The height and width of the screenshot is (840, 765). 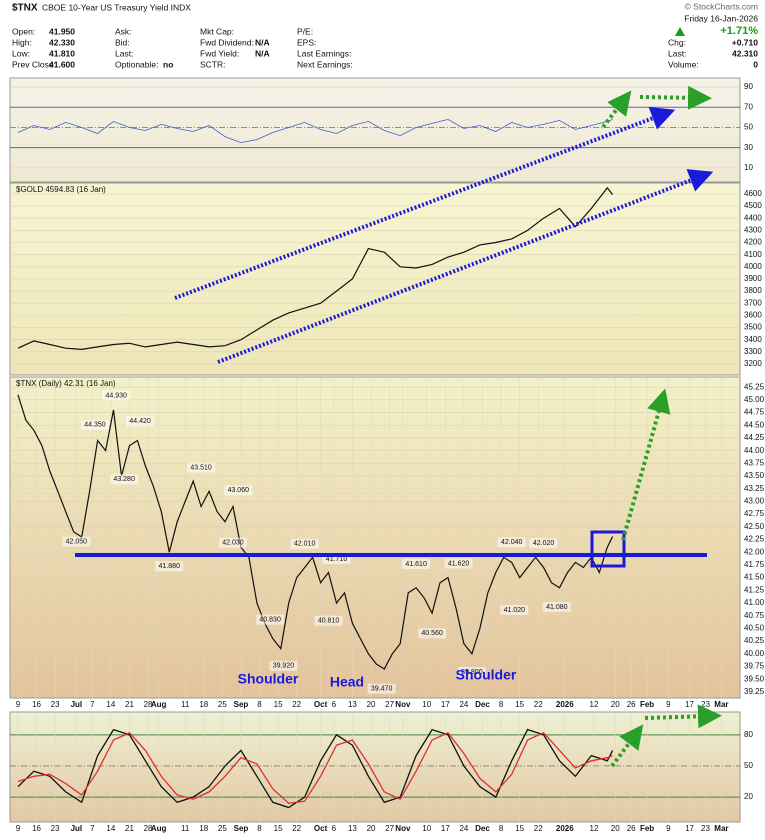 I want to click on field-value: +0.710, so click(x=745, y=42).